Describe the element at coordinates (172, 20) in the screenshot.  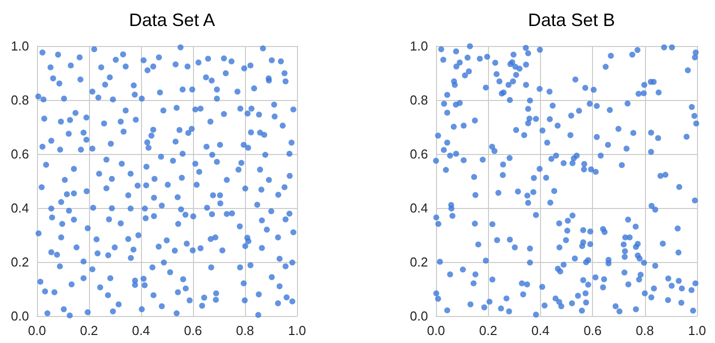
I see `chart-title: Data Set A` at that location.